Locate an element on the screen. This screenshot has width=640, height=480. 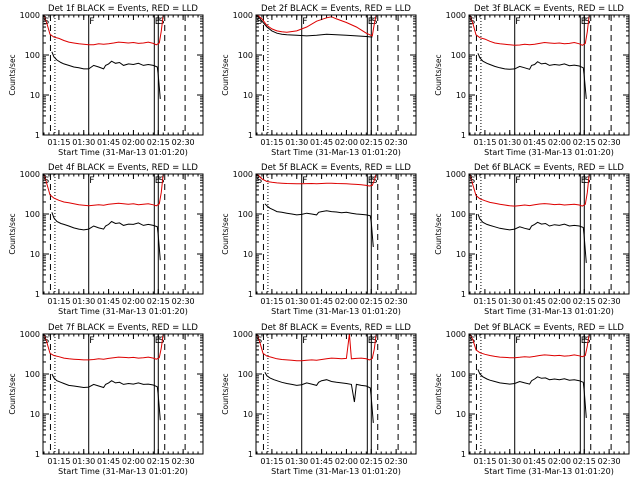
chart-title: Det 5f BLACK = Events, RED = LLD is located at coordinates (336, 168).